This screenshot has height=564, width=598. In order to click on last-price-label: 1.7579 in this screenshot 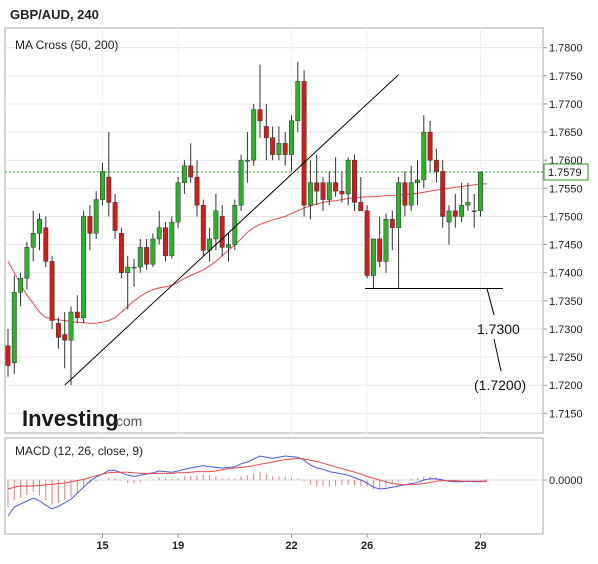, I will do `click(565, 173)`.